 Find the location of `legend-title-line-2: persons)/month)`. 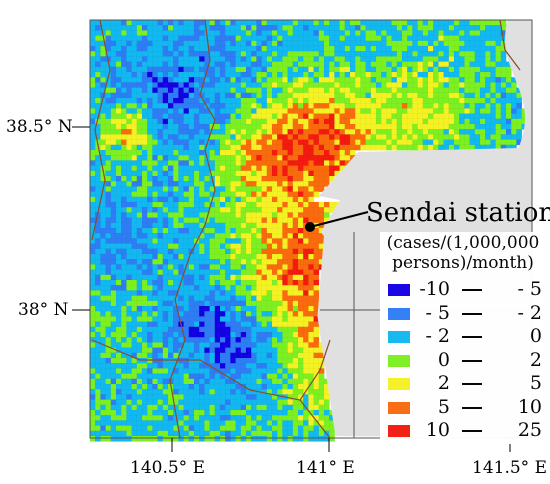

legend-title-line-2: persons)/month) is located at coordinates (463, 263).